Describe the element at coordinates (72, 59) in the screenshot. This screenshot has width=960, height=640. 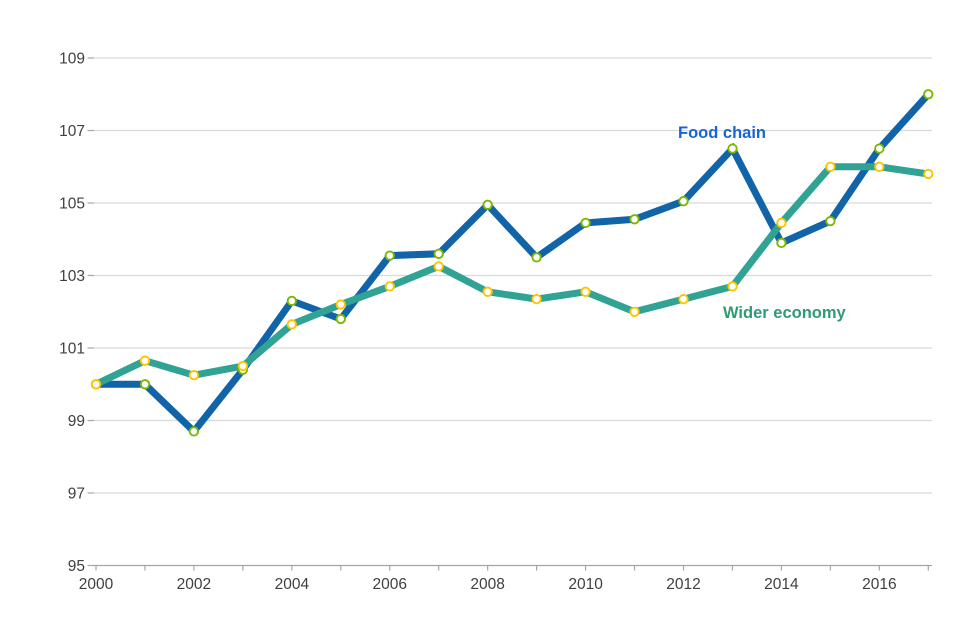
I see `y-tick-label: 109` at that location.